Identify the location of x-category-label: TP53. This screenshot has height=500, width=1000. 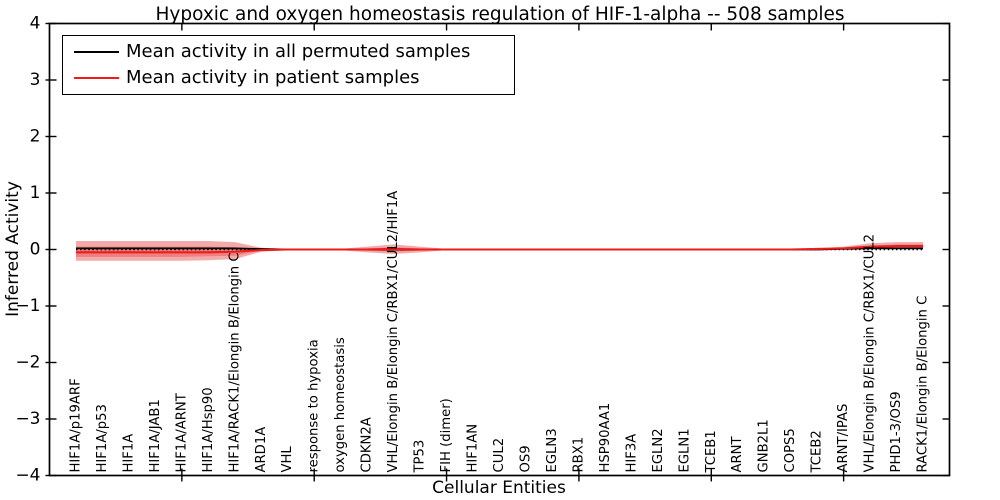
(420, 457).